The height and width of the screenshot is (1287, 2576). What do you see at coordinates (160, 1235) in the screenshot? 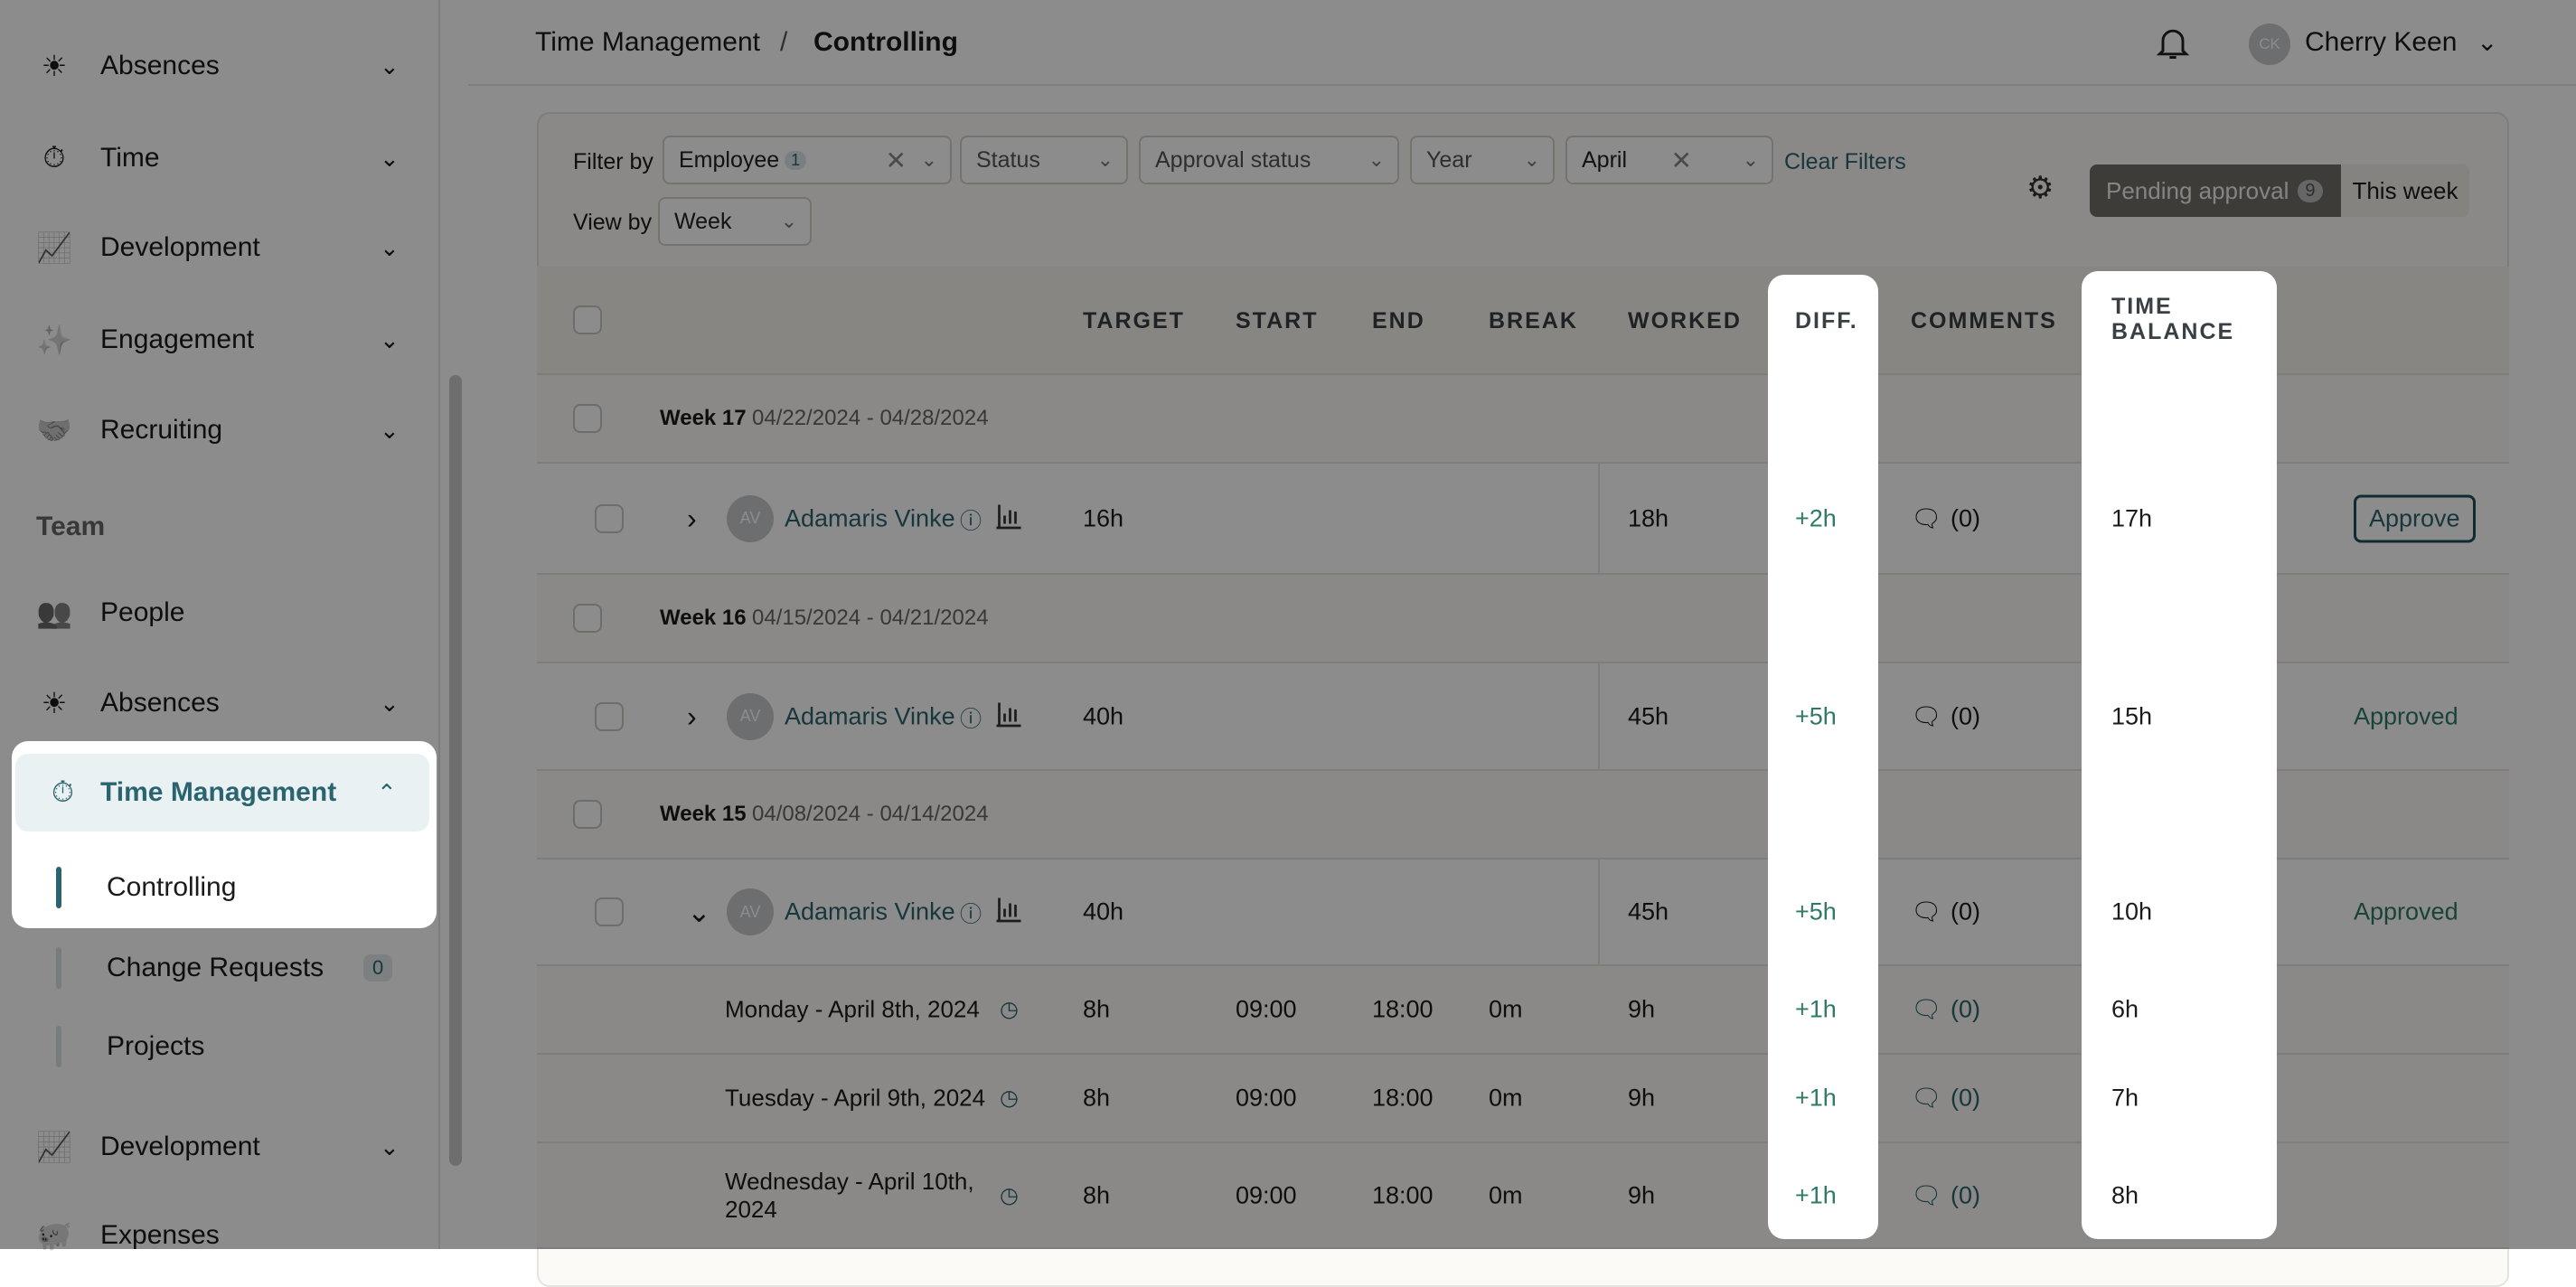
I see `sidebar-item-label: Expenses` at bounding box center [160, 1235].